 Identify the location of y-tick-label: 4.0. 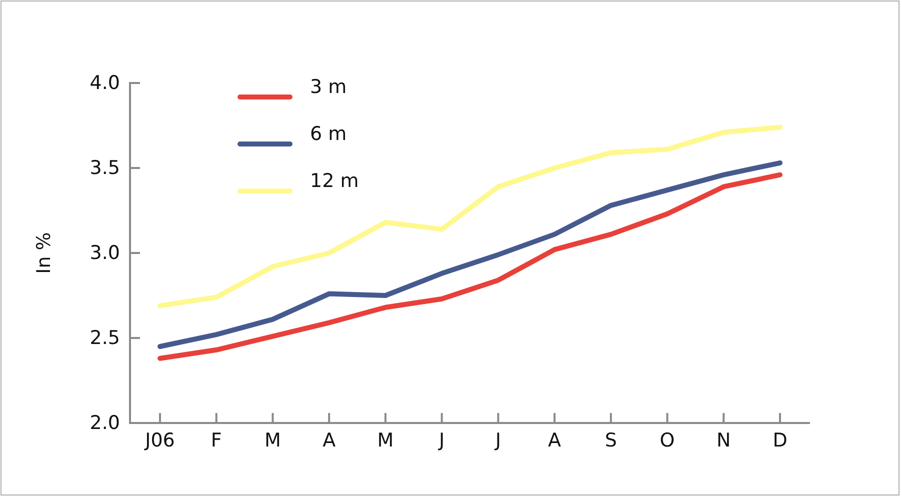
(105, 83).